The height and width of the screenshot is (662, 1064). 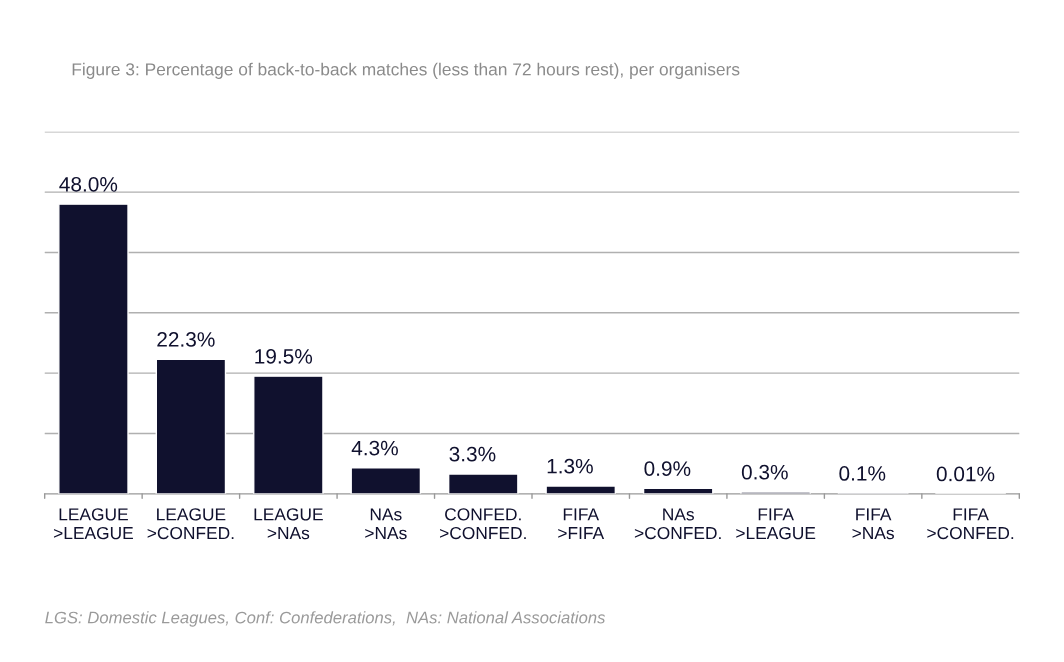 What do you see at coordinates (374, 448) in the screenshot?
I see `data-label: 4.3%` at bounding box center [374, 448].